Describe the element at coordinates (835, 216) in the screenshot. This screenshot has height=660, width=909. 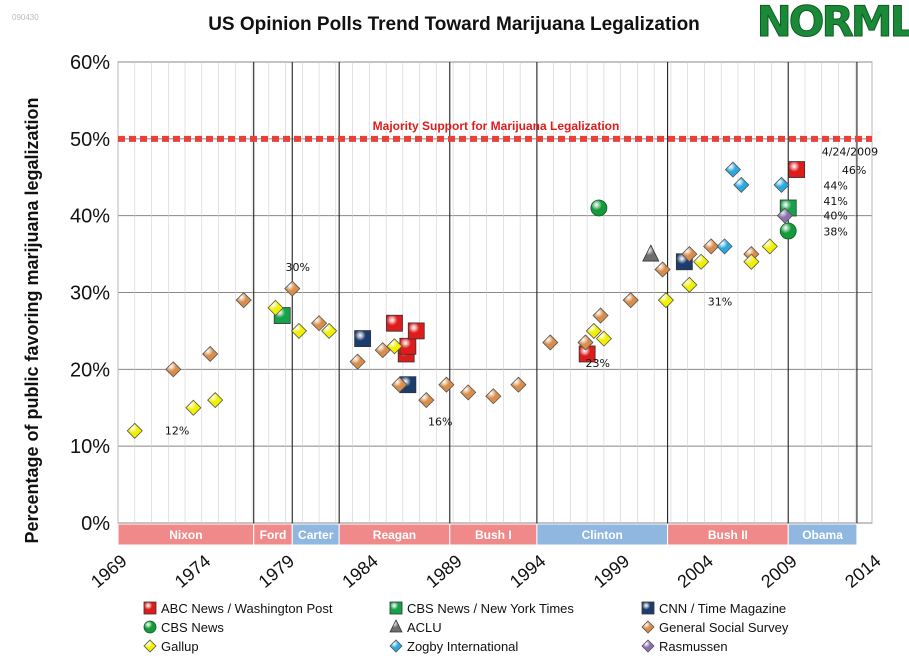
I see `annotation-label: 40%` at that location.